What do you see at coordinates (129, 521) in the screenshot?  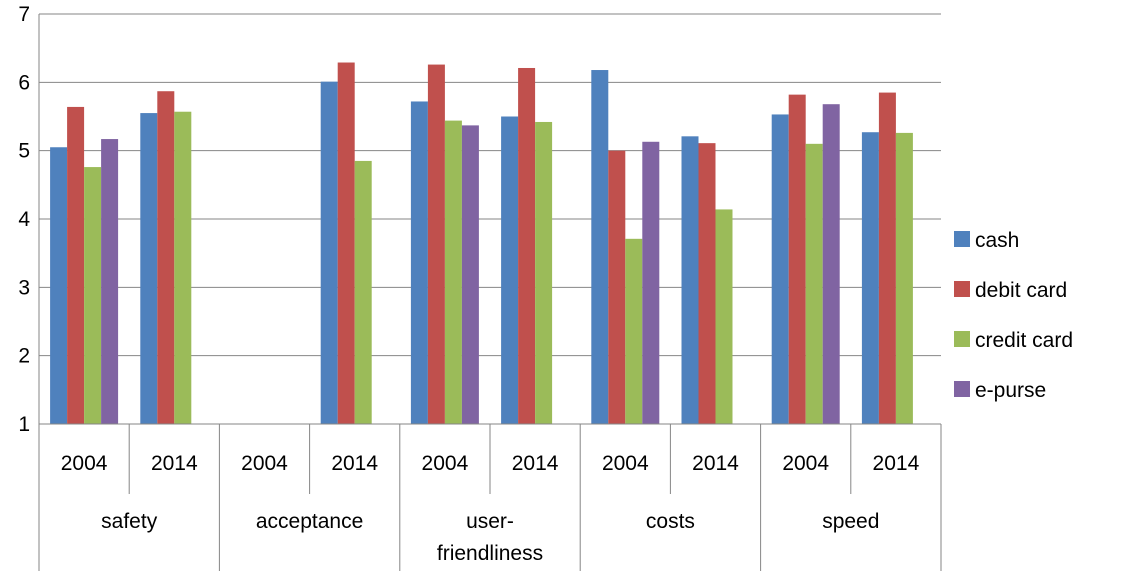 I see `x-group-label: safety` at bounding box center [129, 521].